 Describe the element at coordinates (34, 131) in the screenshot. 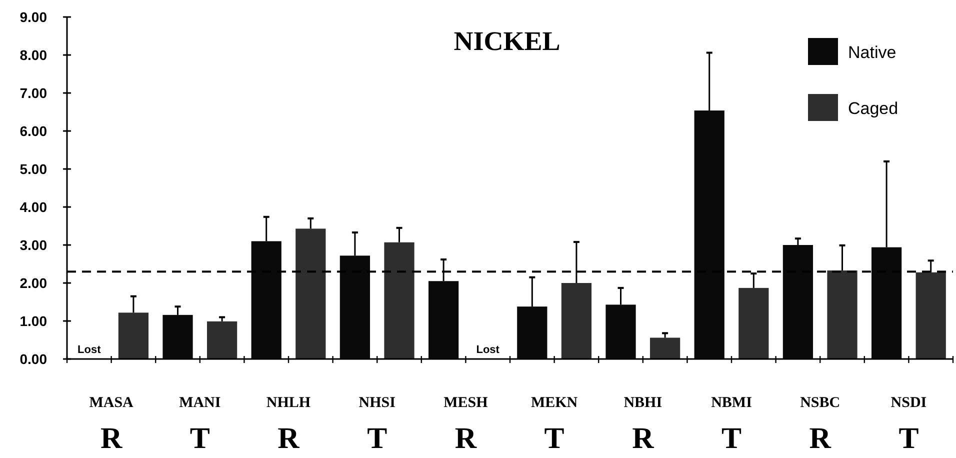

I see `y-tick-label: 6.00` at that location.